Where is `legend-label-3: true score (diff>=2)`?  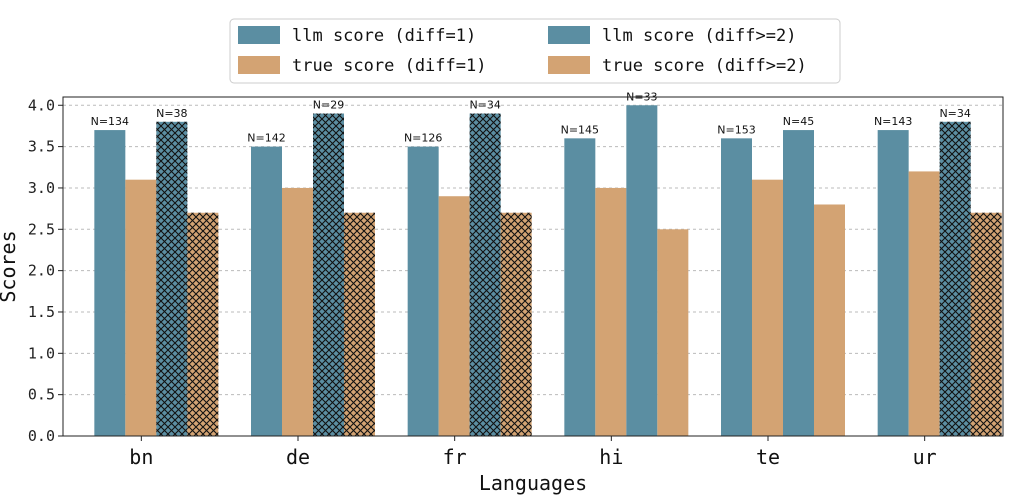
legend-label-3: true score (diff>=2) is located at coordinates (704, 66).